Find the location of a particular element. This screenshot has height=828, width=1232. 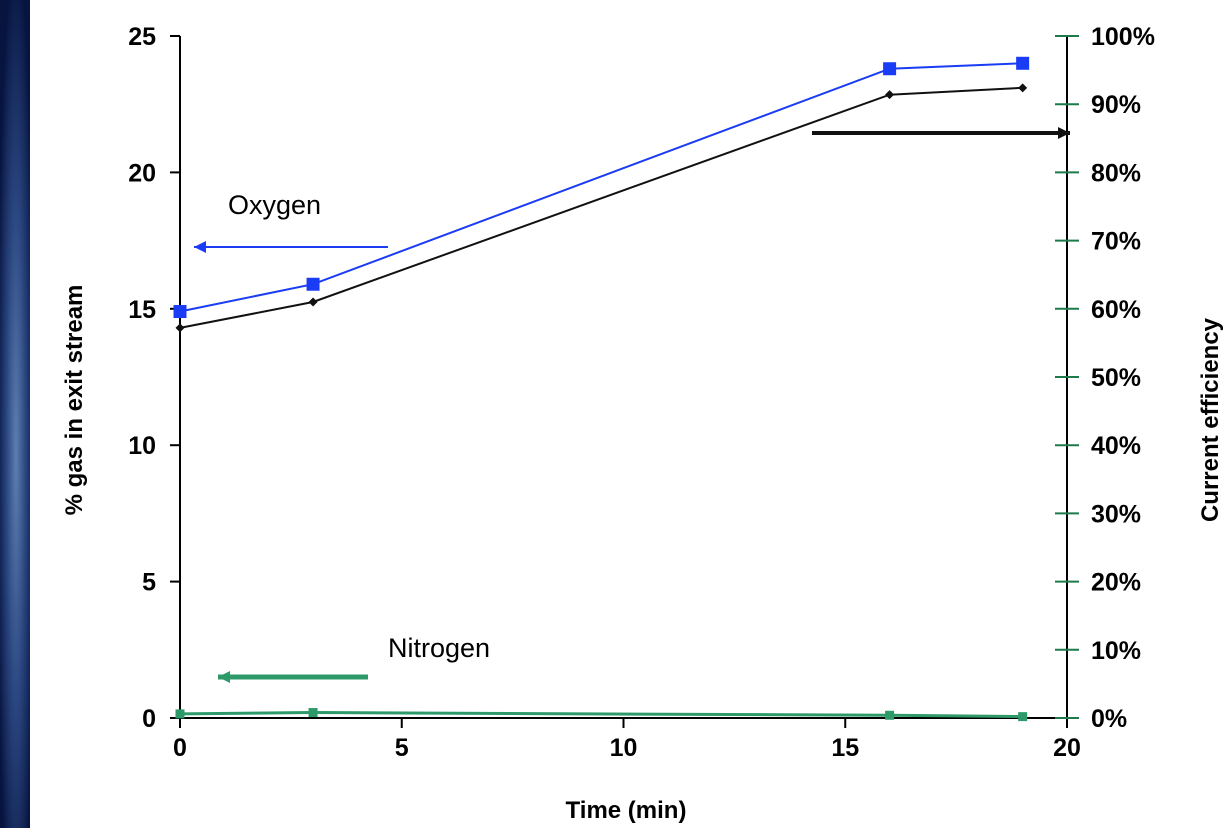

nitrogen-arrow-head is located at coordinates (224, 677).